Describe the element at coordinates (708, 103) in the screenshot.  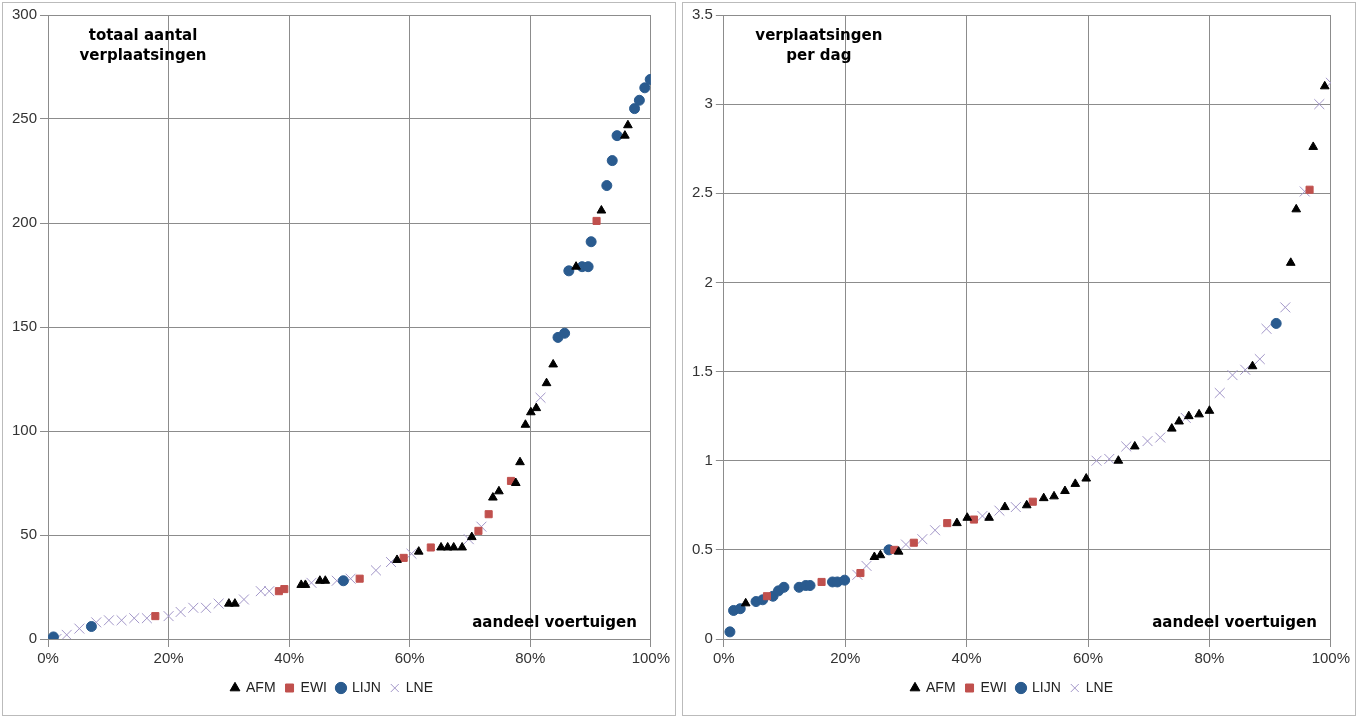
I see `y-tick-label: 3` at that location.